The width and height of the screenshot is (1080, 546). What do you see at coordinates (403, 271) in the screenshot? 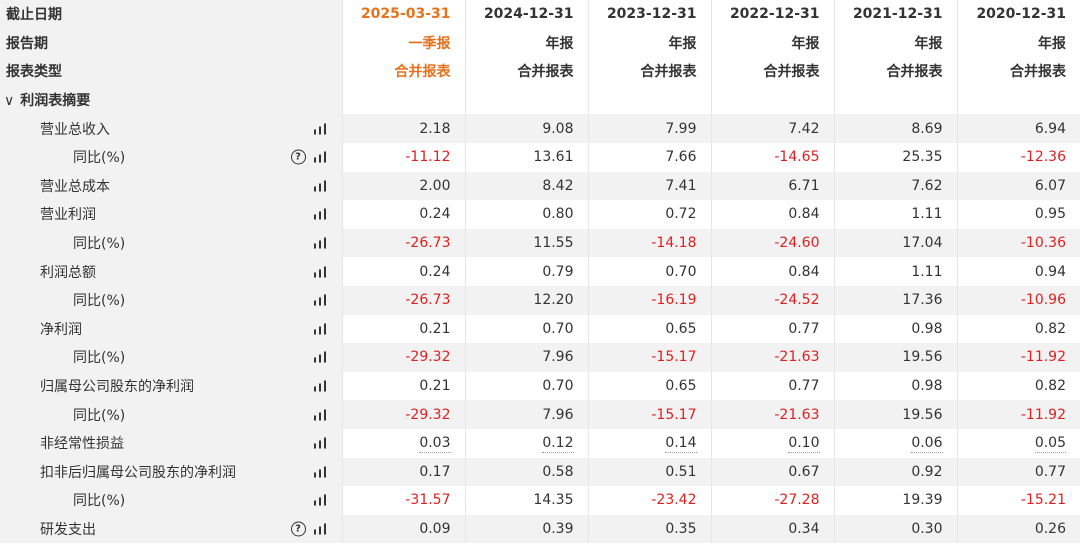
I see `value-cell: 0.24` at bounding box center [403, 271].